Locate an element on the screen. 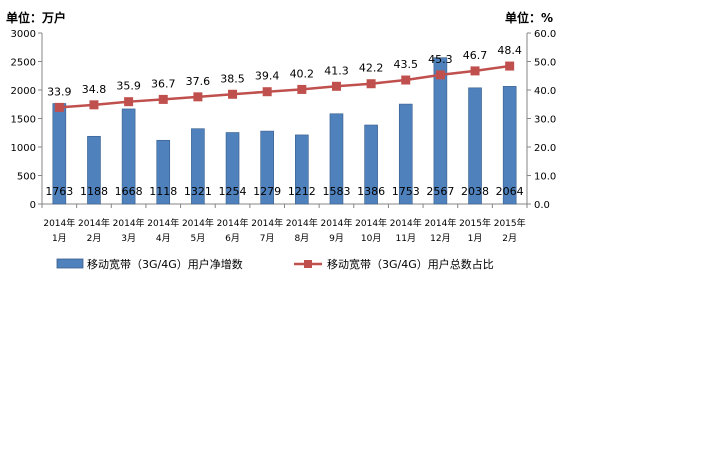 The width and height of the screenshot is (720, 450). x-tick-label-month: 6月 is located at coordinates (232, 238).